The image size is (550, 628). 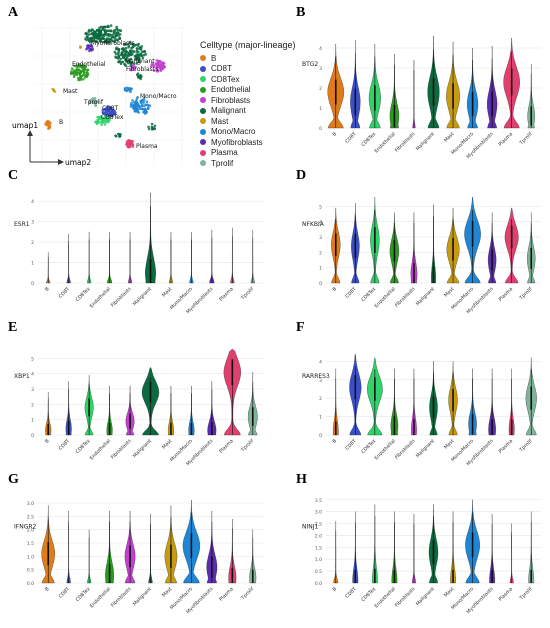 What do you see at coordinates (13, 175) in the screenshot?
I see `panel-letter-c: C` at bounding box center [13, 175].